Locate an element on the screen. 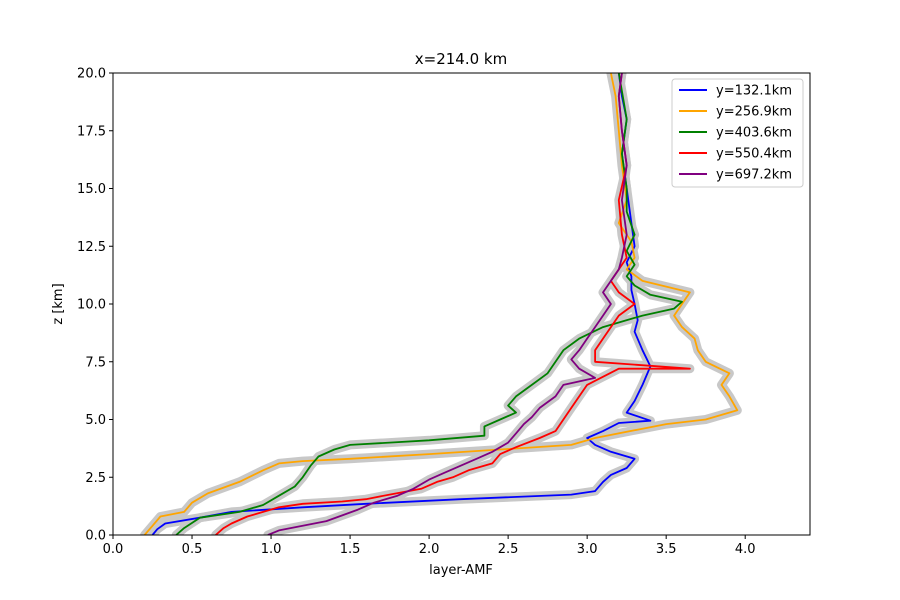 The image size is (900, 600). y-axis: 0.0 2.5 5.0 7.5 10.0 12.5 15.0 17.5 20.0 is located at coordinates (95, 305).